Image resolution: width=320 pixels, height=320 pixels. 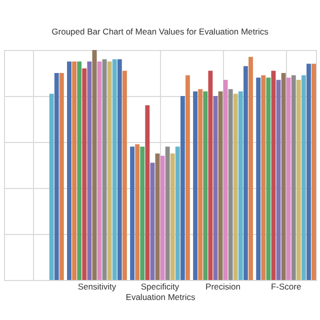 I want to click on chart-title: Grouped Bar Chart of Mean Values for Evaluation Metrics, so click(x=160, y=31).